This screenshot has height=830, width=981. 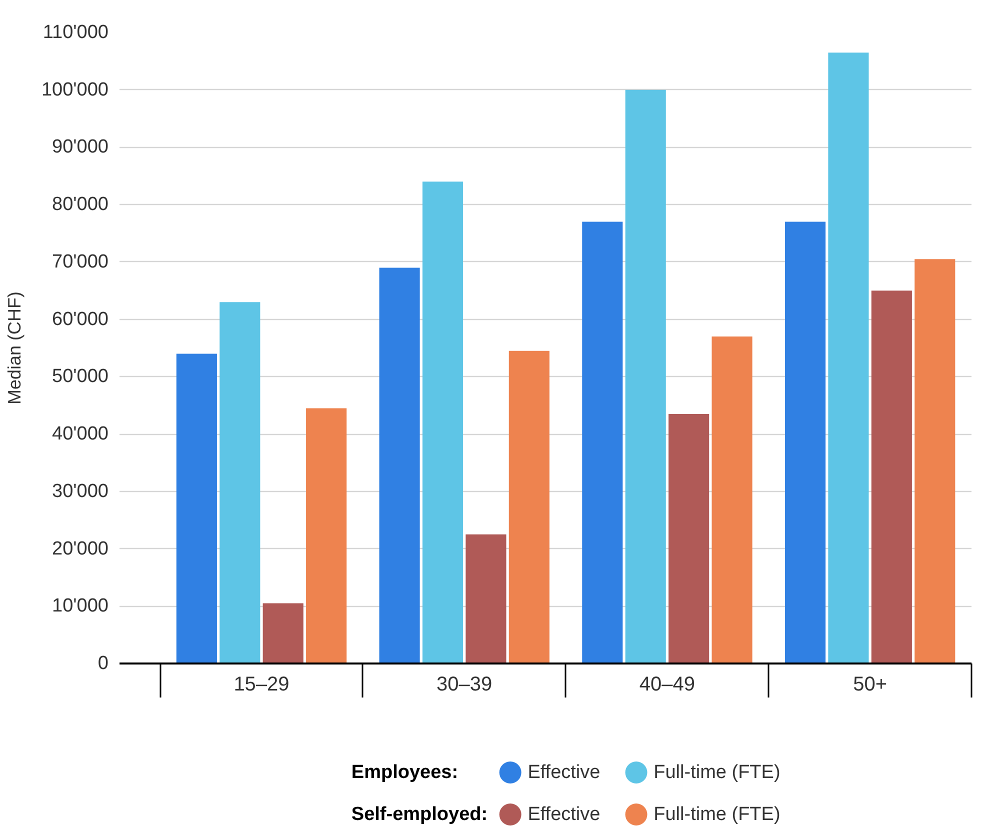 What do you see at coordinates (870, 685) in the screenshot?
I see `x-tick-label: 50+` at bounding box center [870, 685].